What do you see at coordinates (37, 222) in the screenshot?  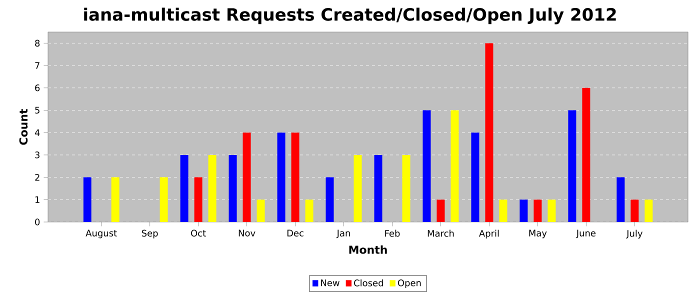 I see `y-tick-label: 0` at bounding box center [37, 222].